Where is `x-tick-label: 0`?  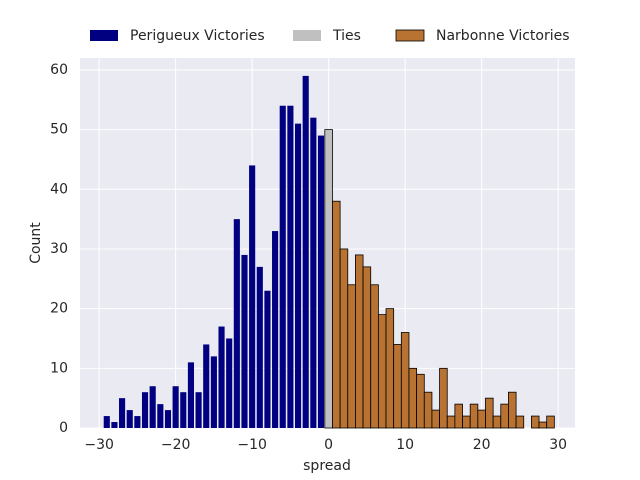 x-tick-label: 0 is located at coordinates (328, 445).